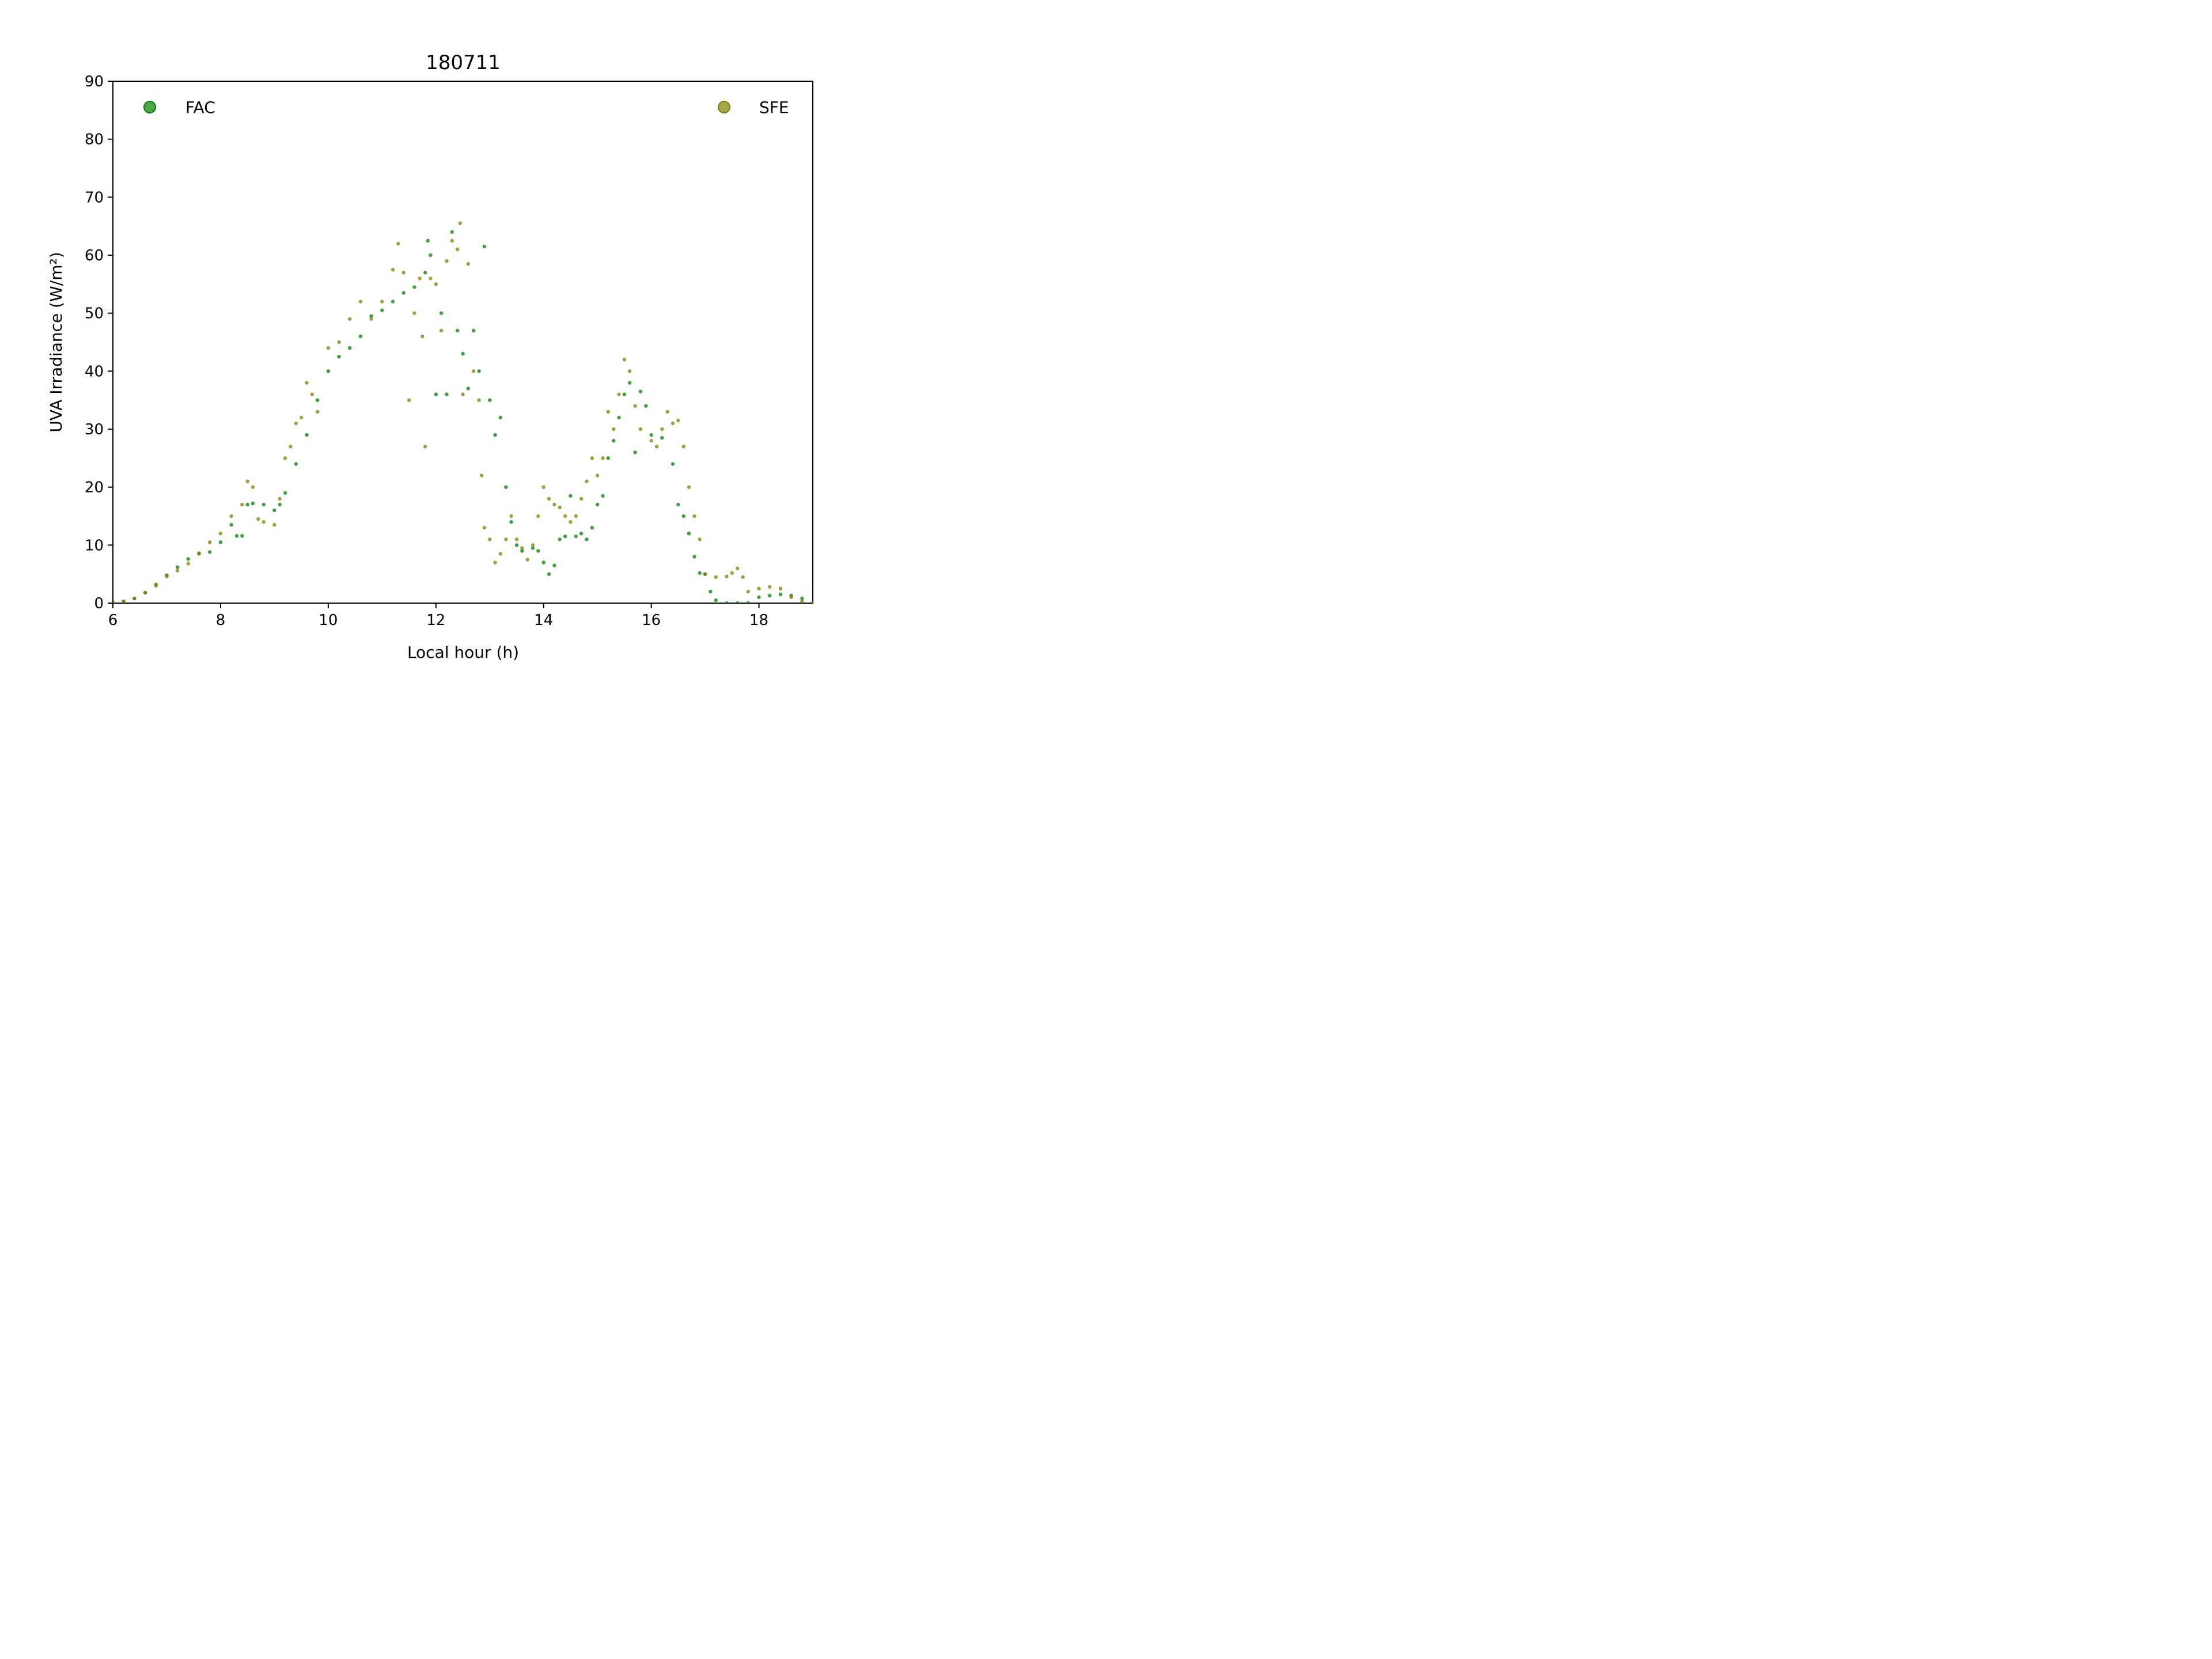 The height and width of the screenshot is (1659, 2212). Describe the element at coordinates (724, 107) in the screenshot. I see `legend-marker-sfe` at that location.